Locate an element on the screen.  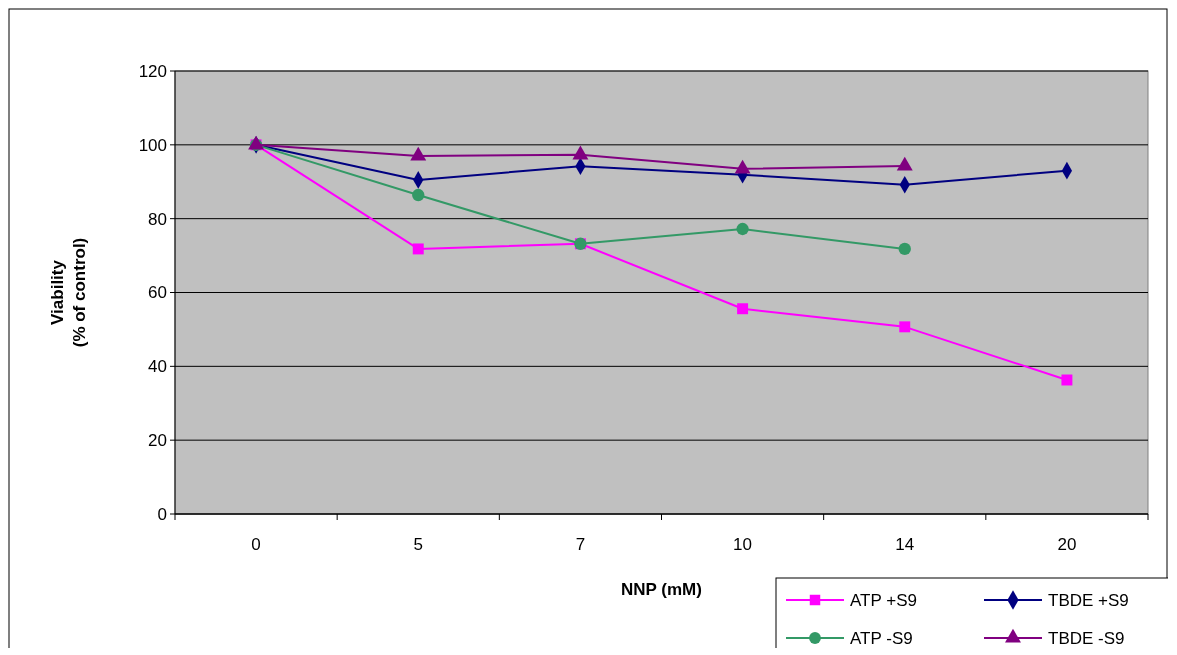
x-tick-label: 10 is located at coordinates (743, 544).